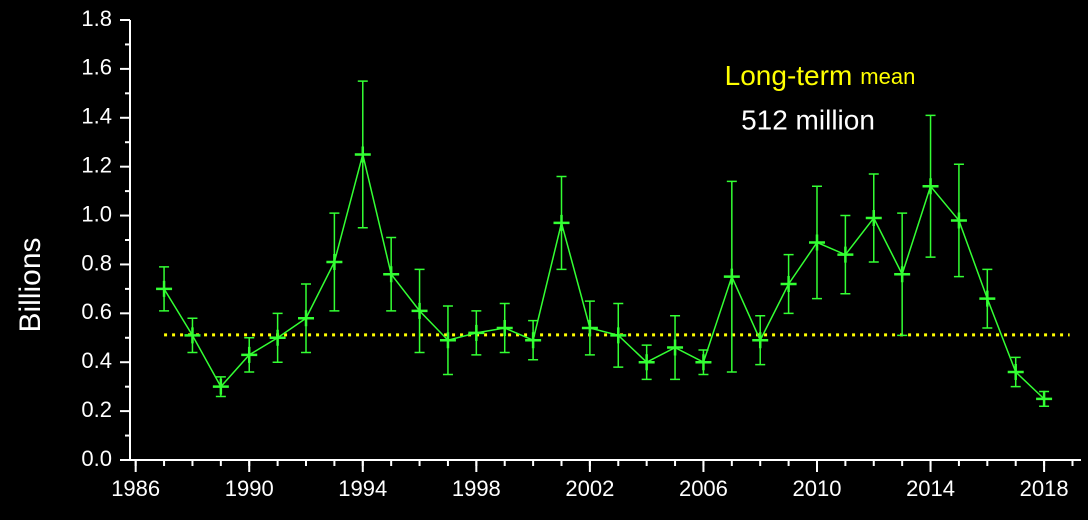  What do you see at coordinates (476, 488) in the screenshot?
I see `x-tick-label: 1998` at bounding box center [476, 488].